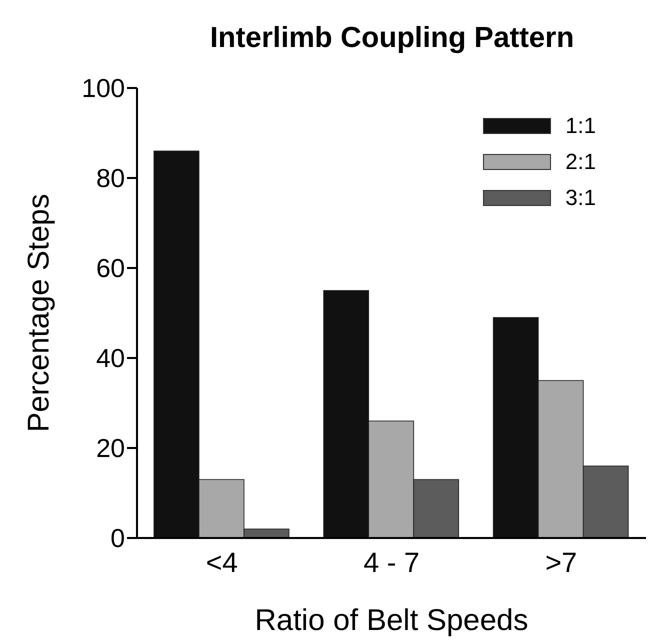 The height and width of the screenshot is (642, 654). I want to click on y-tick-label: 100, so click(103, 88).